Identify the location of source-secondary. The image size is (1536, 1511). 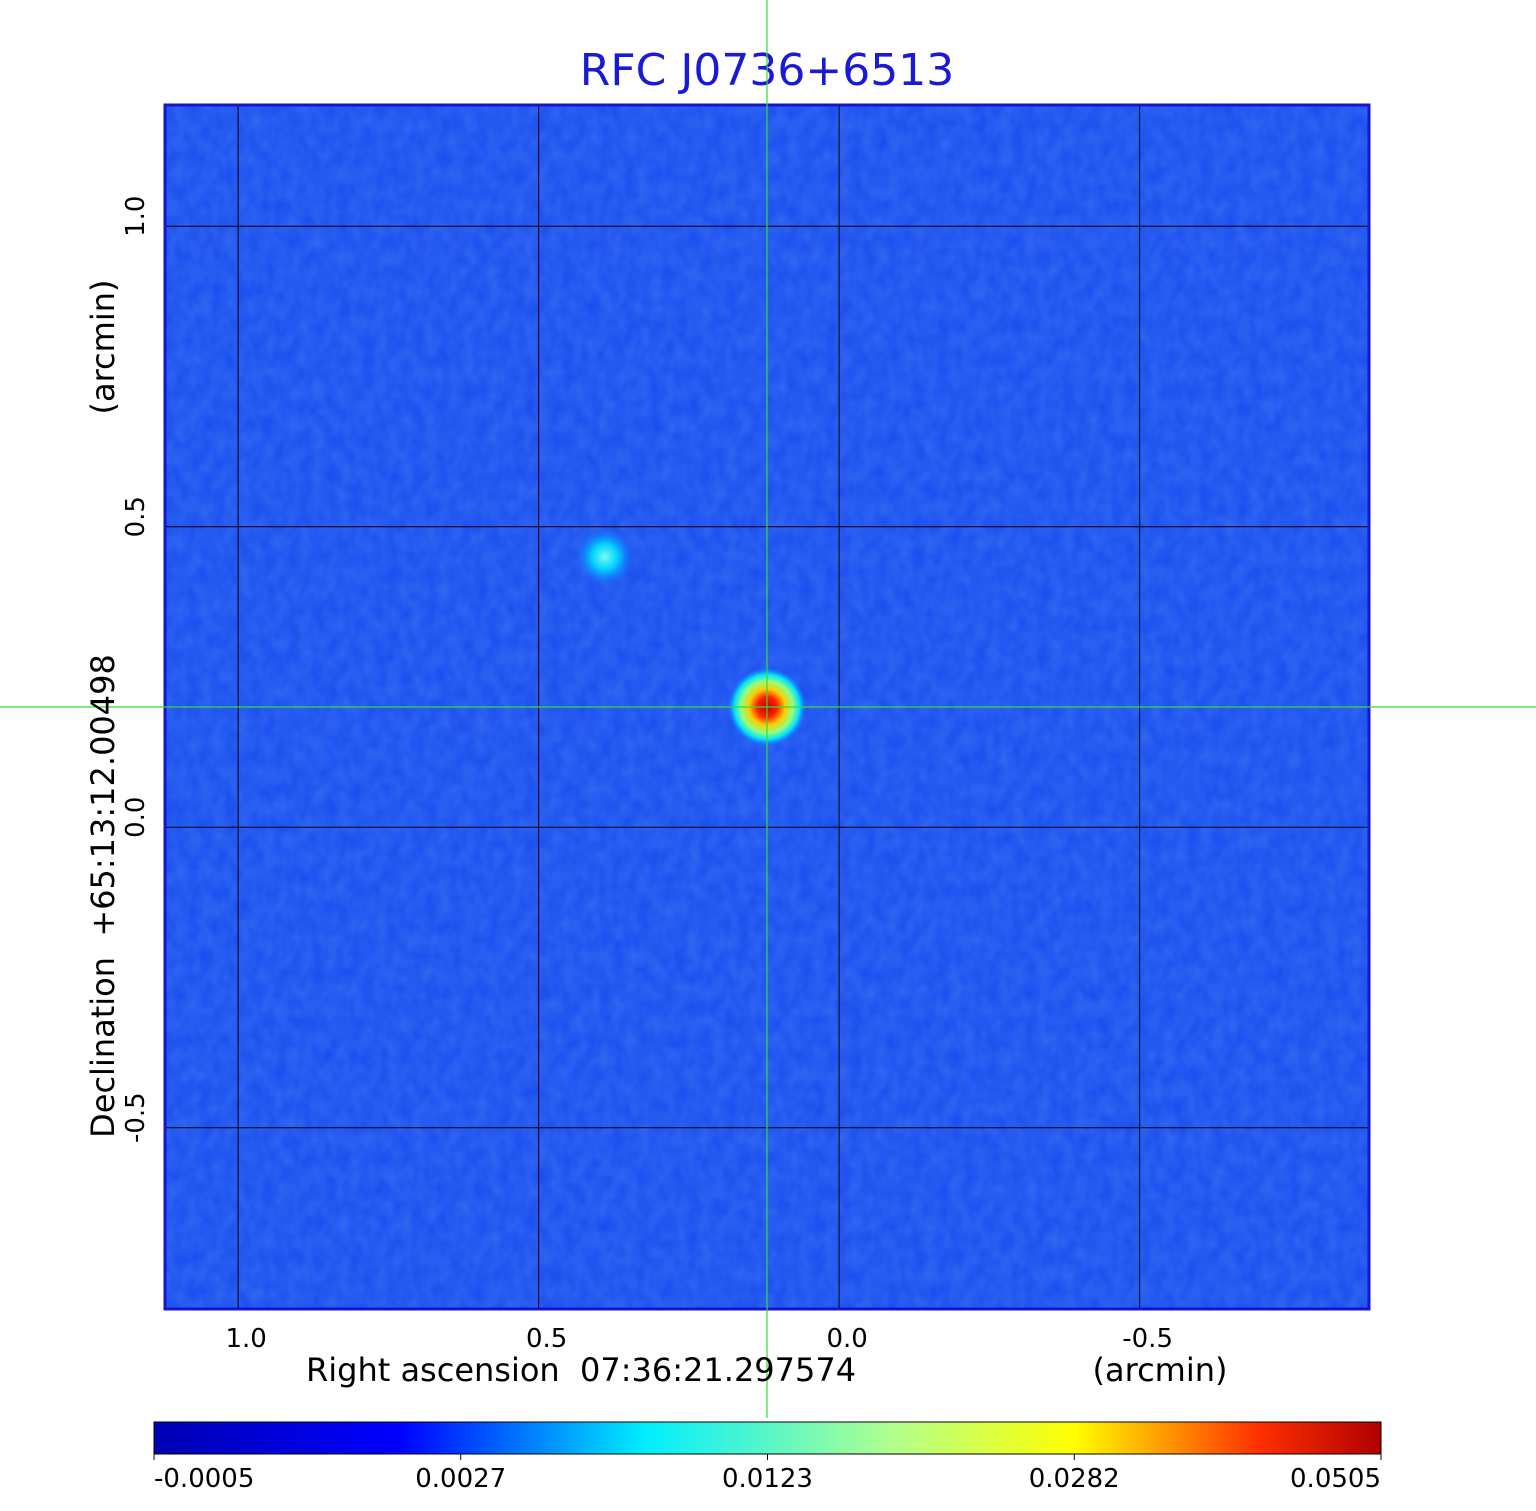
(604, 556).